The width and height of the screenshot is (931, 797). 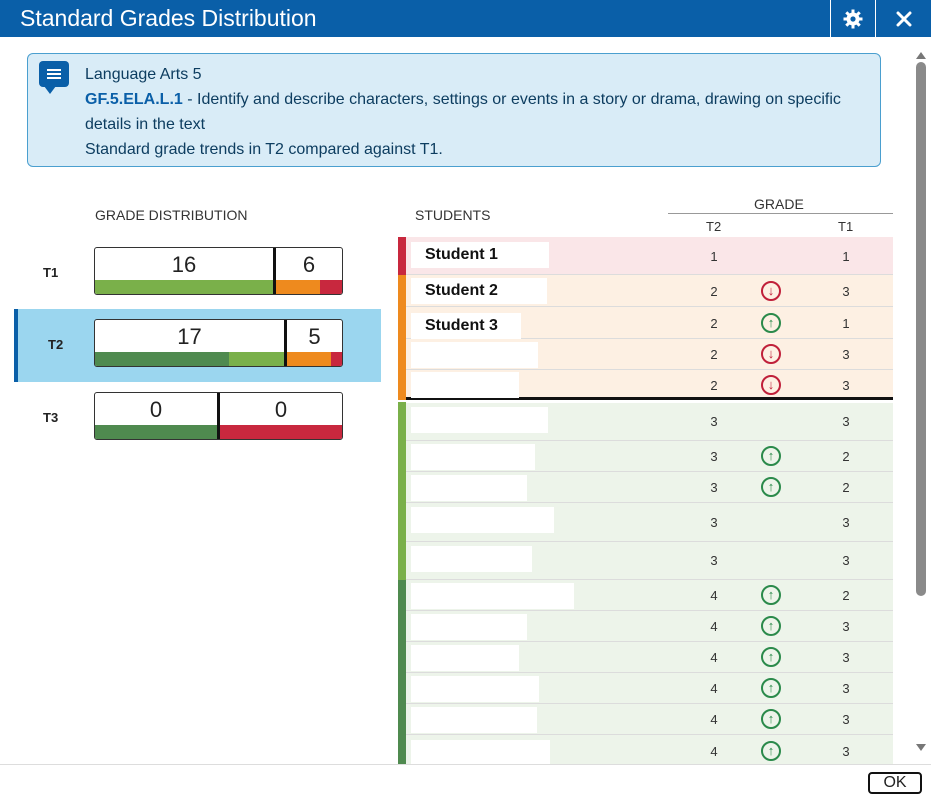 What do you see at coordinates (402, 491) in the screenshot?
I see `grade3-group-stripe` at bounding box center [402, 491].